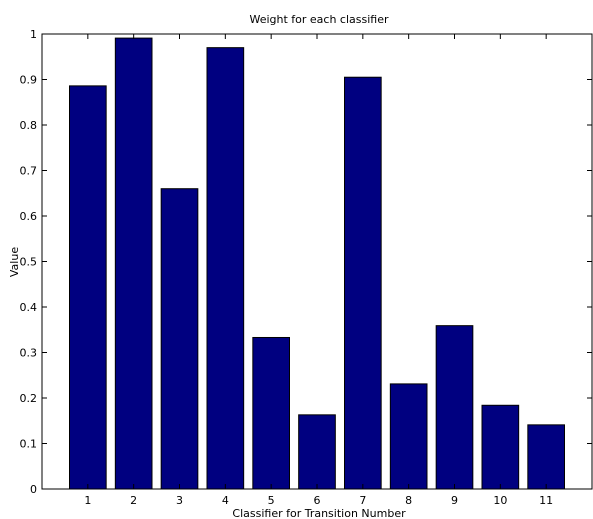 Image resolution: width=593 pixels, height=519 pixels. Describe the element at coordinates (408, 500) in the screenshot. I see `x-tick-label: 8` at that location.